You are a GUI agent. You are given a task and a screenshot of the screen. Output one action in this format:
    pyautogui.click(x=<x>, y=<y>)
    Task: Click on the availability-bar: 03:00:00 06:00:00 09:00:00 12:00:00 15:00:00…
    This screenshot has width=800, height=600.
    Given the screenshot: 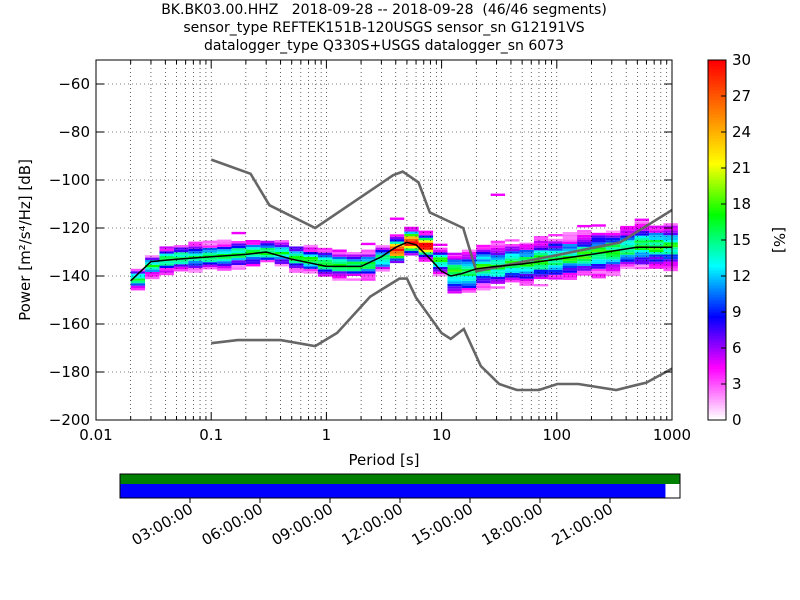 What is the action you would take?
    pyautogui.click(x=400, y=511)
    